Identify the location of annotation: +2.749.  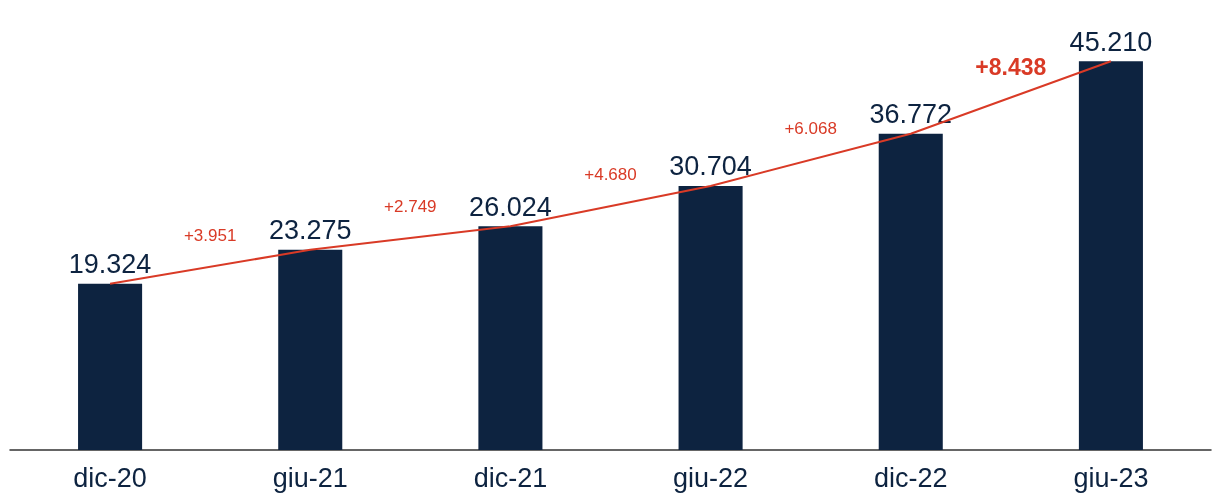
(410, 207).